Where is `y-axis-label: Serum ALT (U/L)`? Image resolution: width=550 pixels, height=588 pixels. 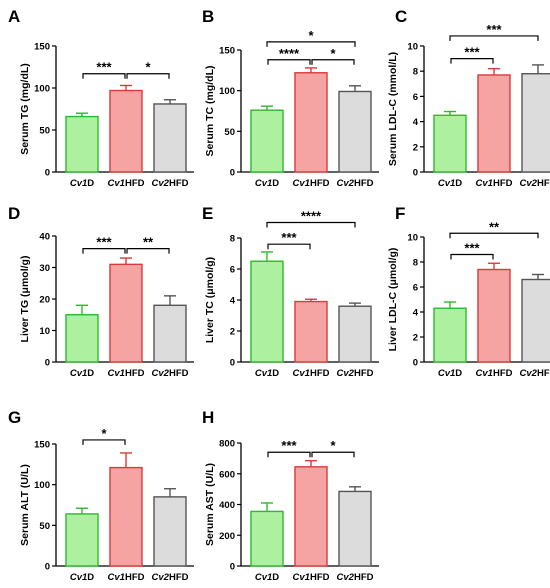
y-axis-label: Serum ALT (U/L) is located at coordinates (25, 505).